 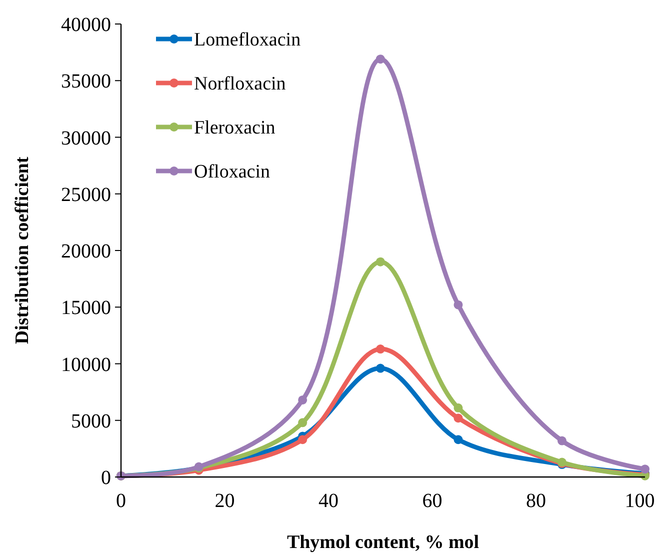 I want to click on y-tick-label: 30000, so click(x=86, y=138).